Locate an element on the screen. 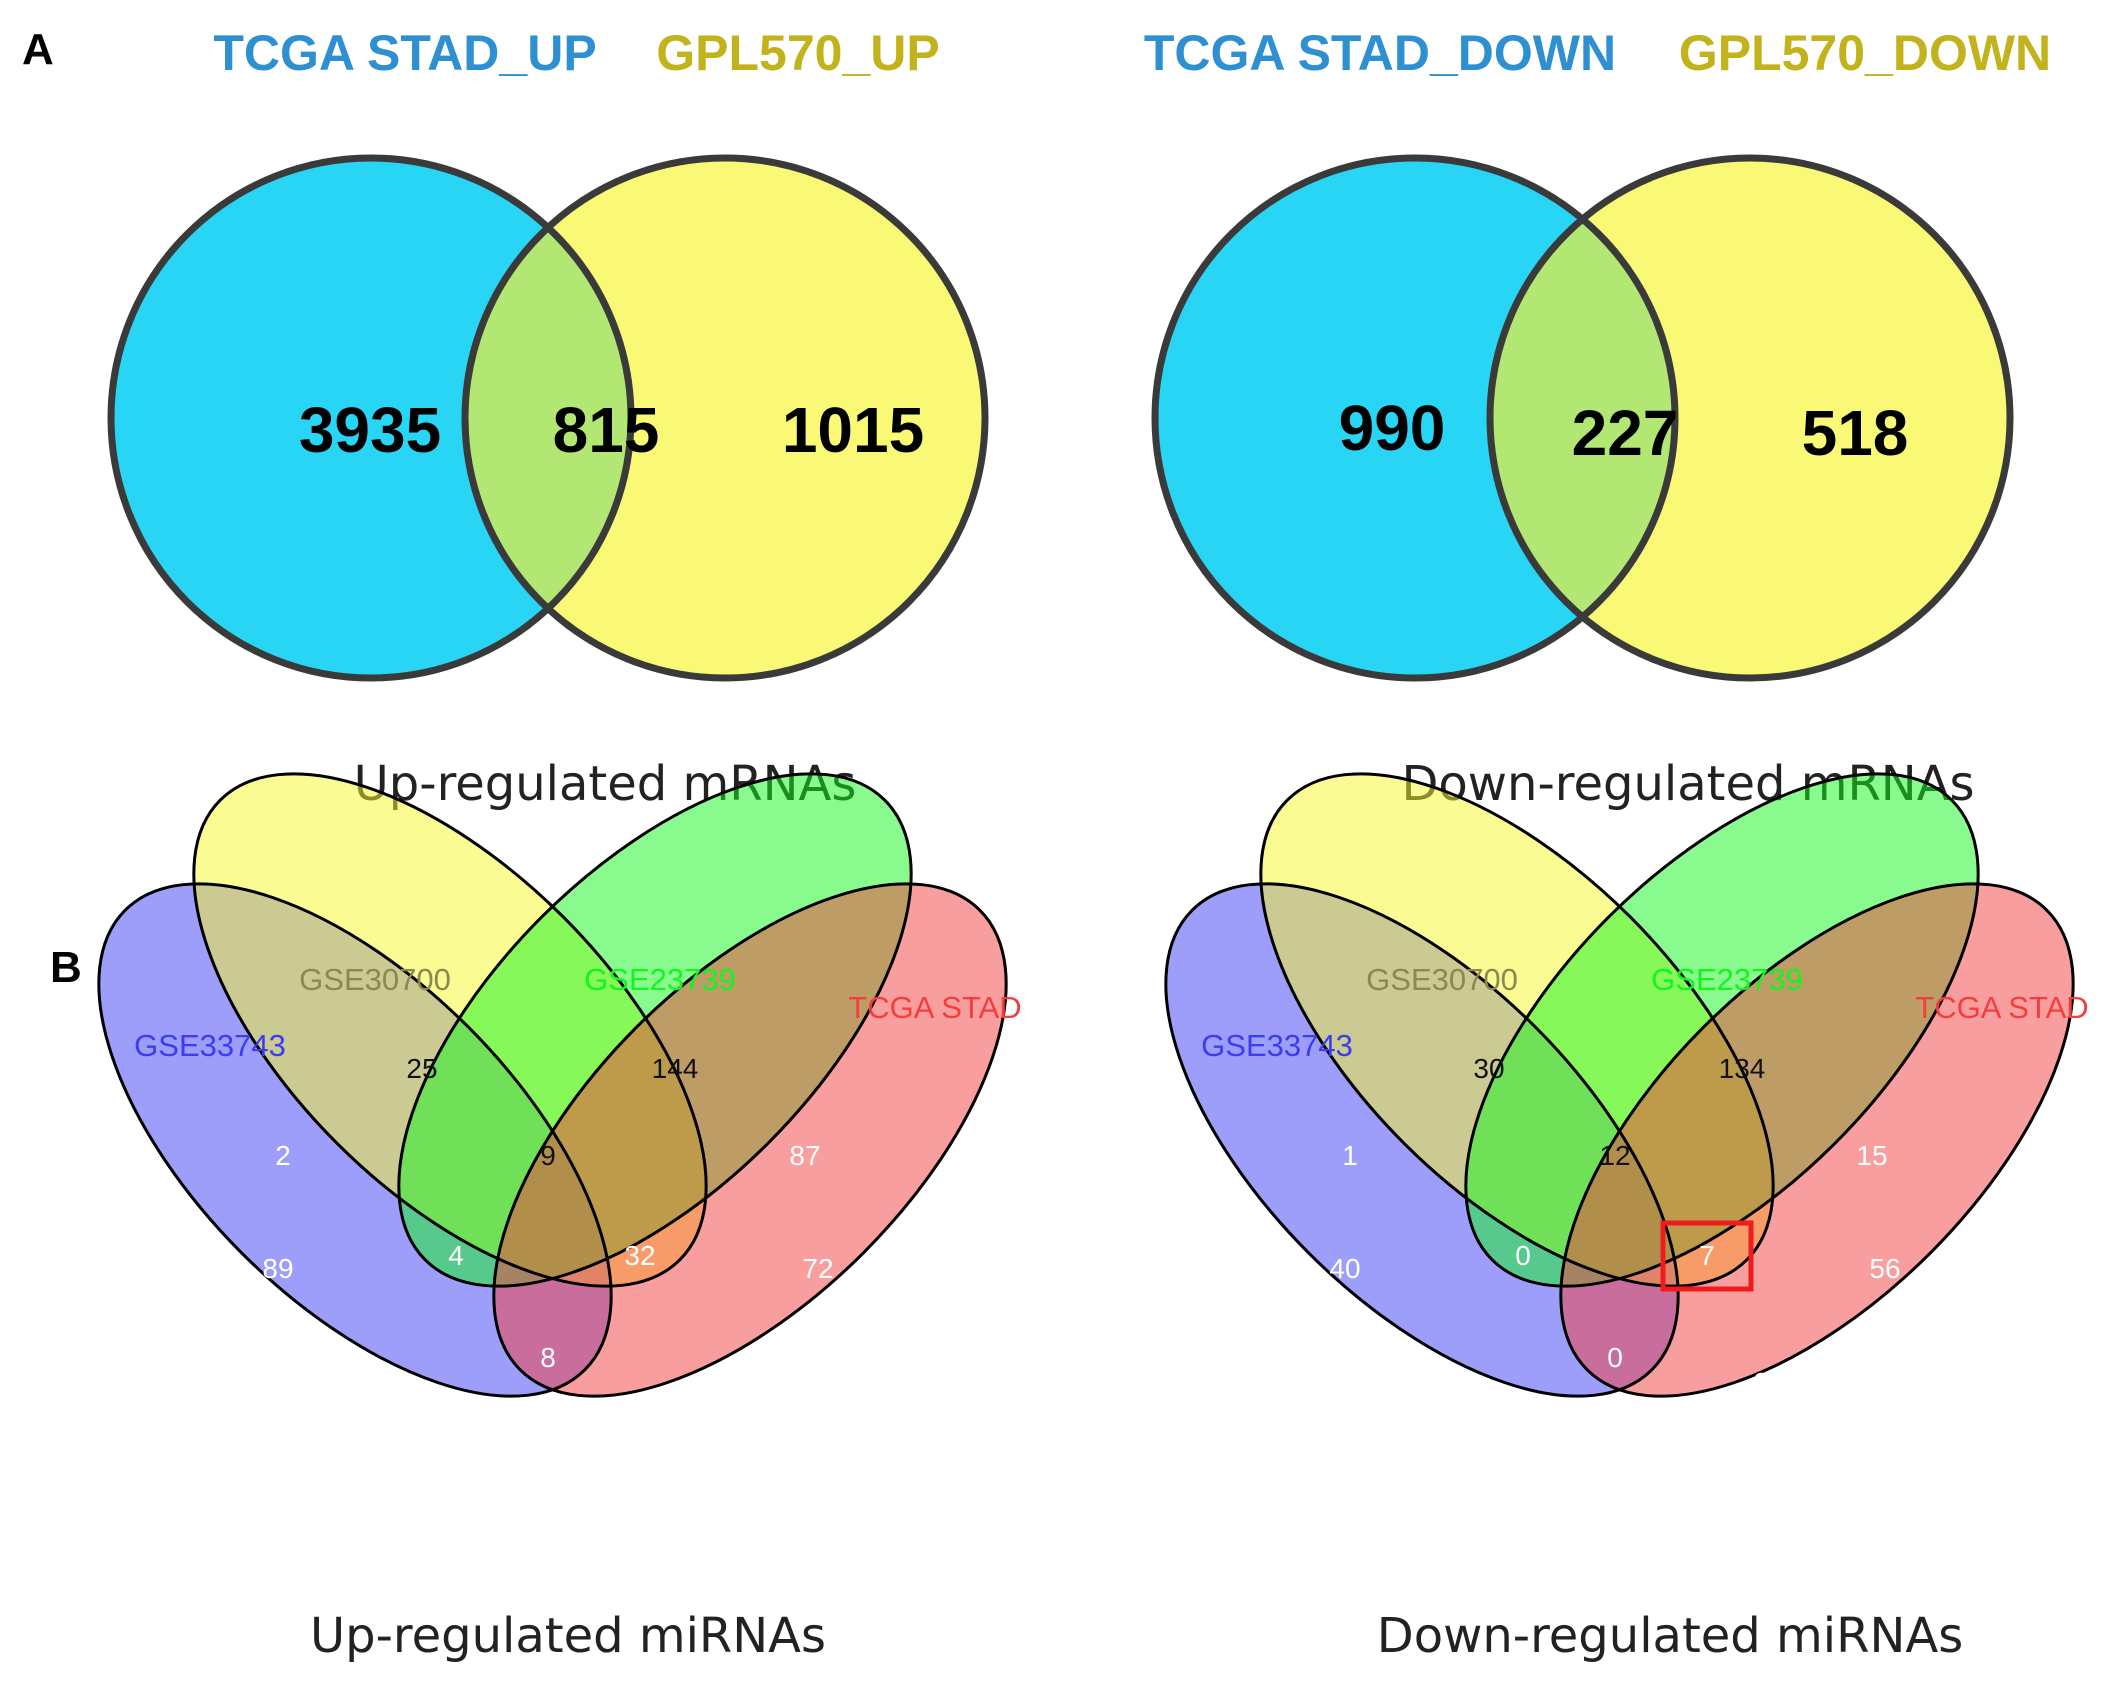  venn-region-count-abcd: 0 is located at coordinates (1615, 1357).